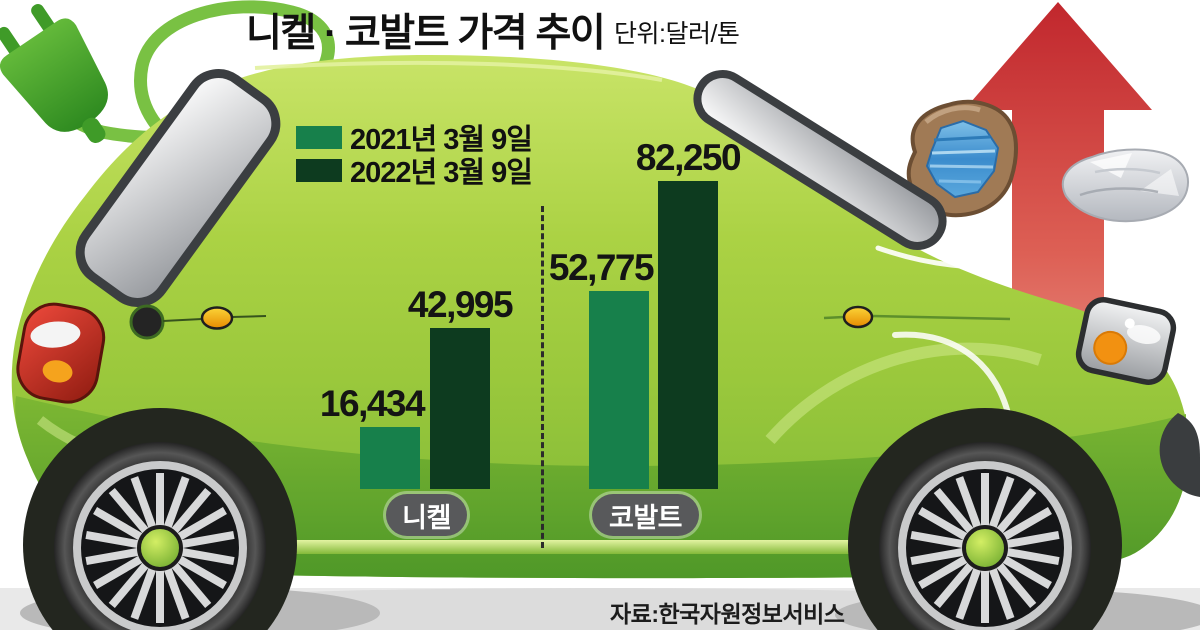  I want to click on rear-indicator-light, so click(217, 318).